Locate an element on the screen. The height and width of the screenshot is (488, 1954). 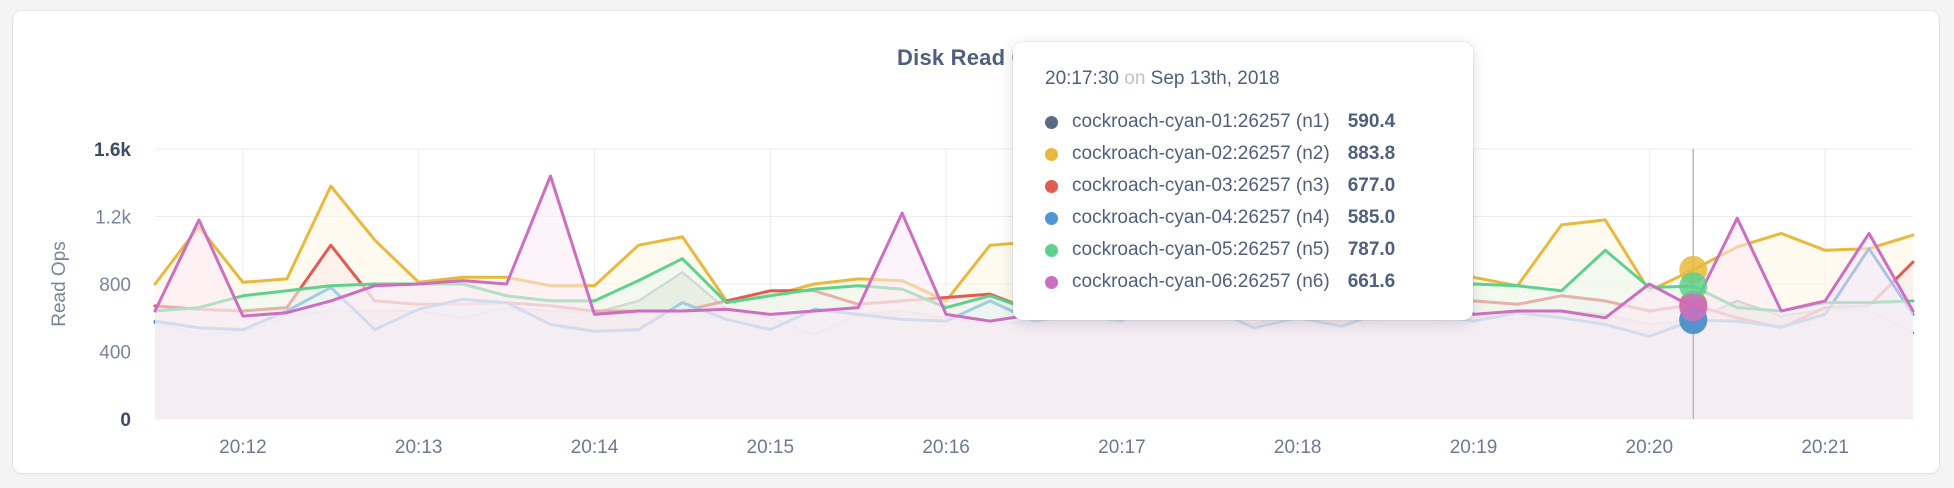
tooltip-series-label: cockroach-cyan-01:26257 (n1) is located at coordinates (1201, 121).